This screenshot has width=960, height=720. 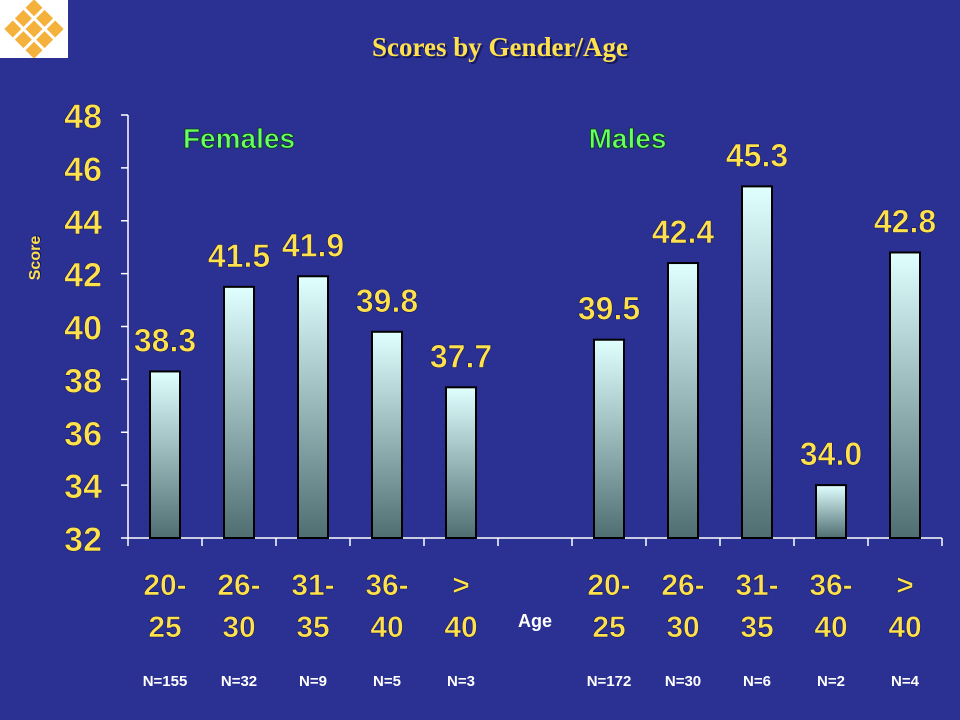 What do you see at coordinates (165, 340) in the screenshot?
I see `data-label: 38.3` at bounding box center [165, 340].